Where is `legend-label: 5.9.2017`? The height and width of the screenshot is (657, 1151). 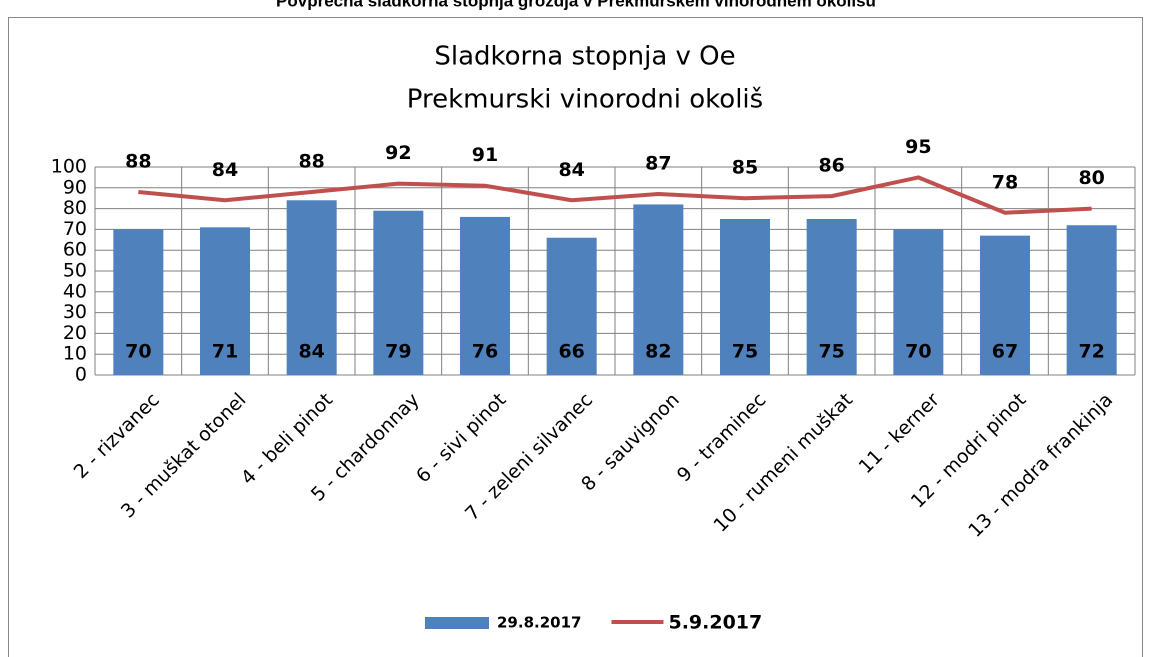 legend-label: 5.9.2017 is located at coordinates (715, 623).